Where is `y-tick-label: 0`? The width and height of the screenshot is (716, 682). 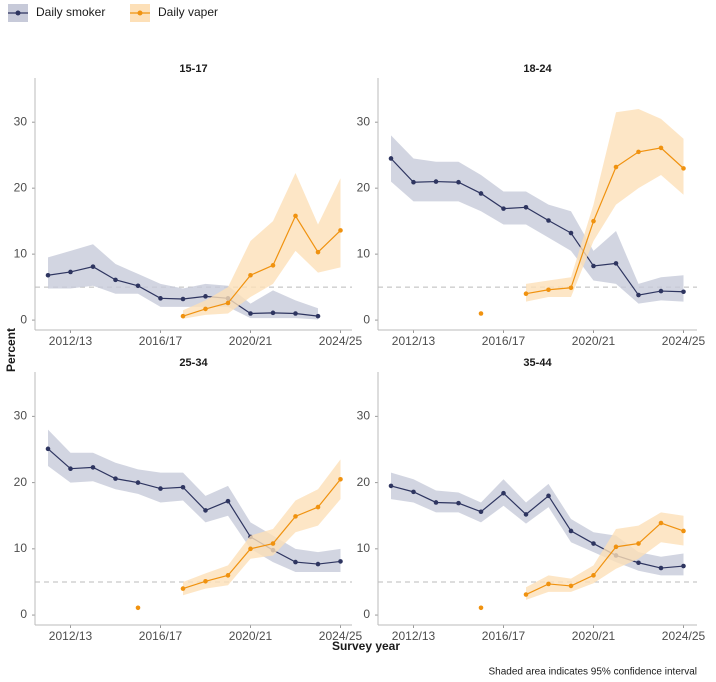 y-tick-label: 0 is located at coordinates (366, 614).